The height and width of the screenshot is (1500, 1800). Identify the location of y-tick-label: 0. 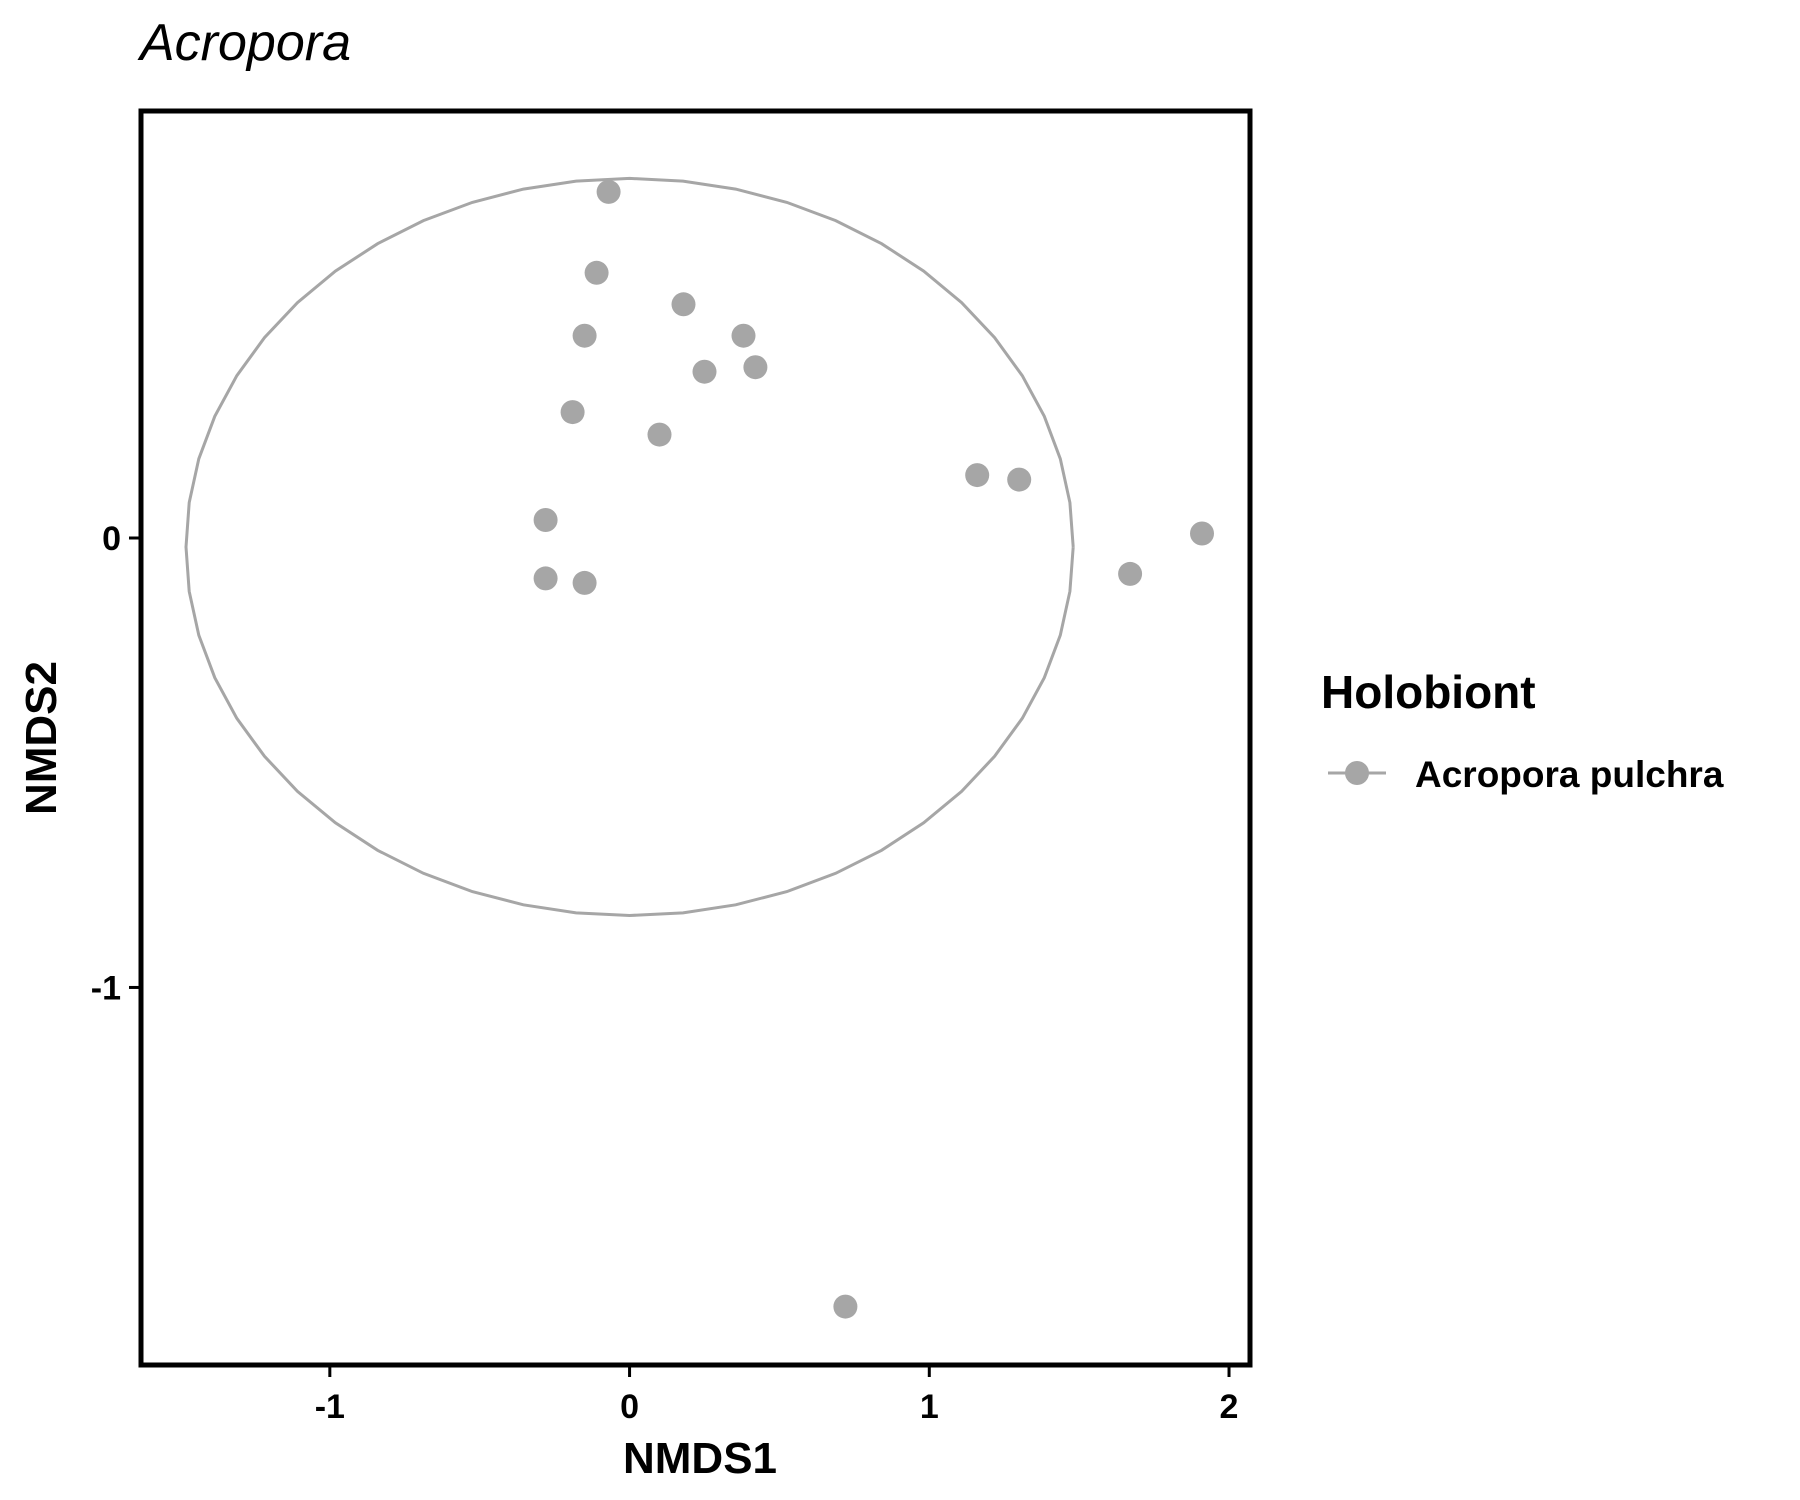
(111, 539).